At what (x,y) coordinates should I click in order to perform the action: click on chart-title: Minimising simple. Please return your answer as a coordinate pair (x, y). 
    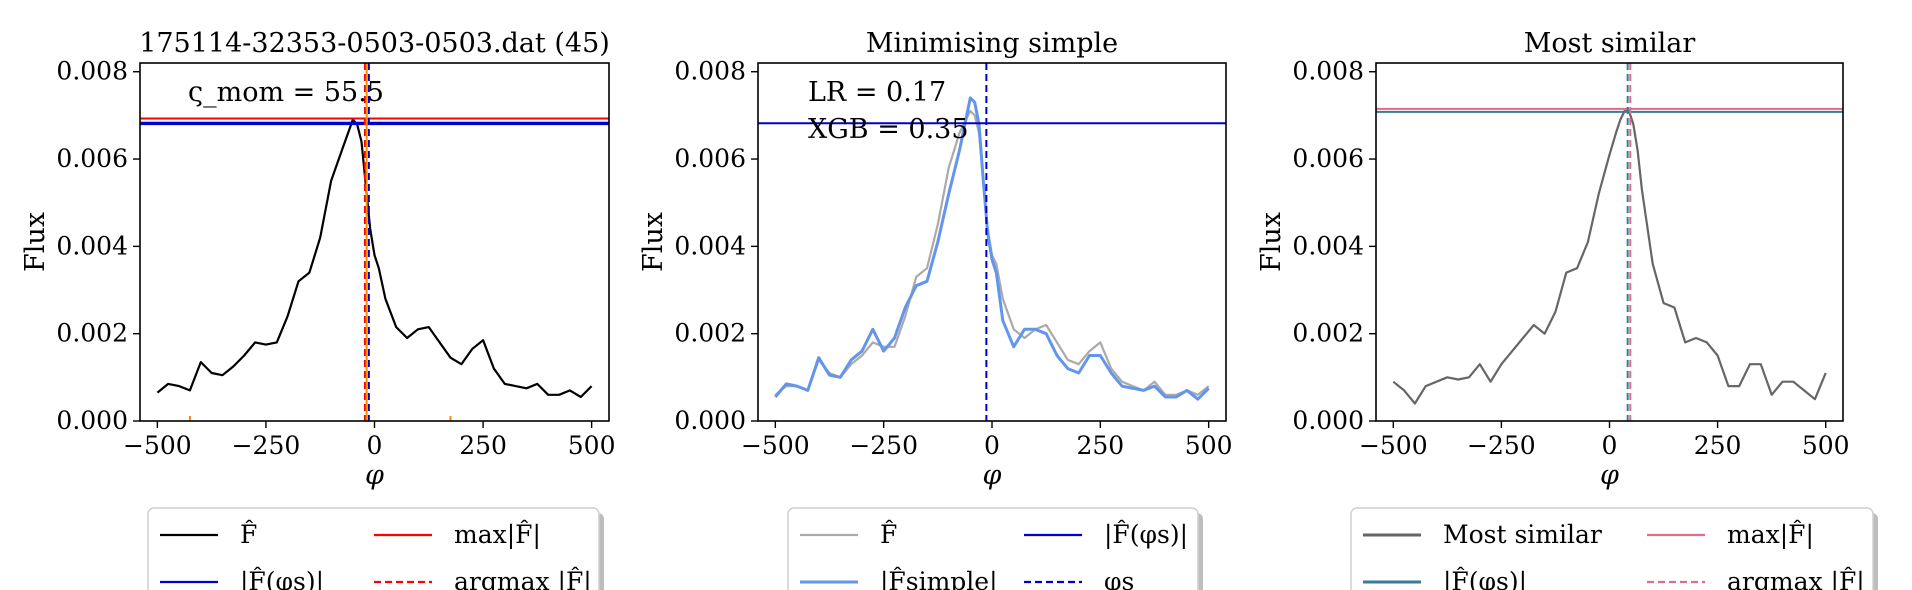
    Looking at the image, I should click on (992, 43).